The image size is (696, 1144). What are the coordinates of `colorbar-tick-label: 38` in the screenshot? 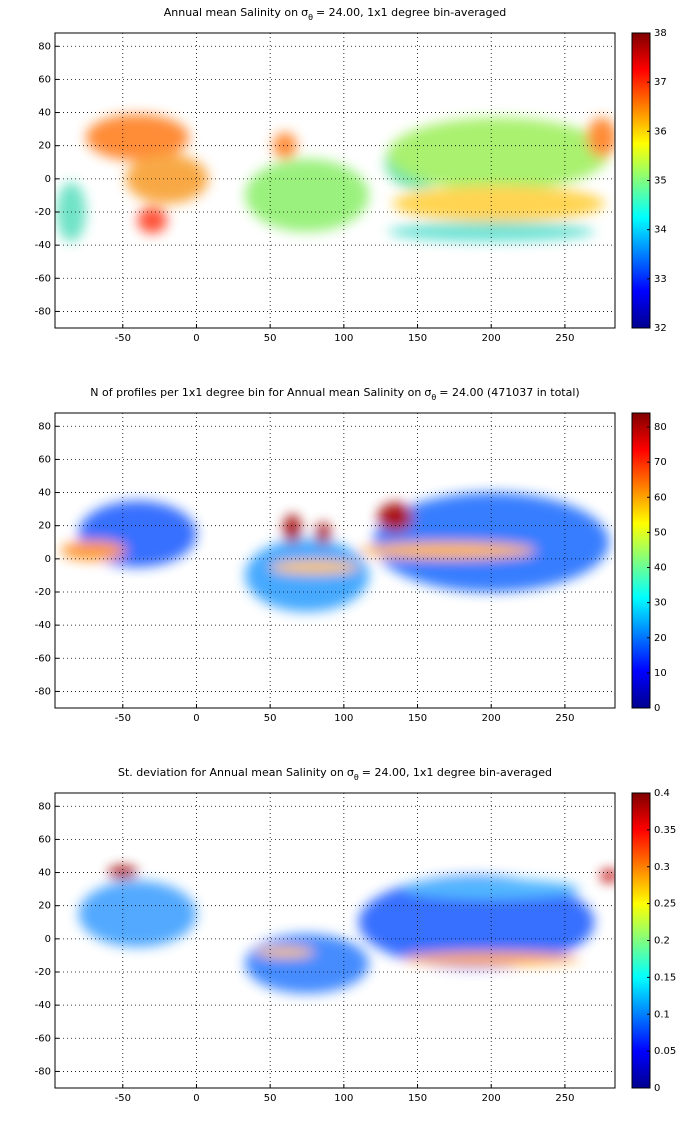 It's located at (660, 33).